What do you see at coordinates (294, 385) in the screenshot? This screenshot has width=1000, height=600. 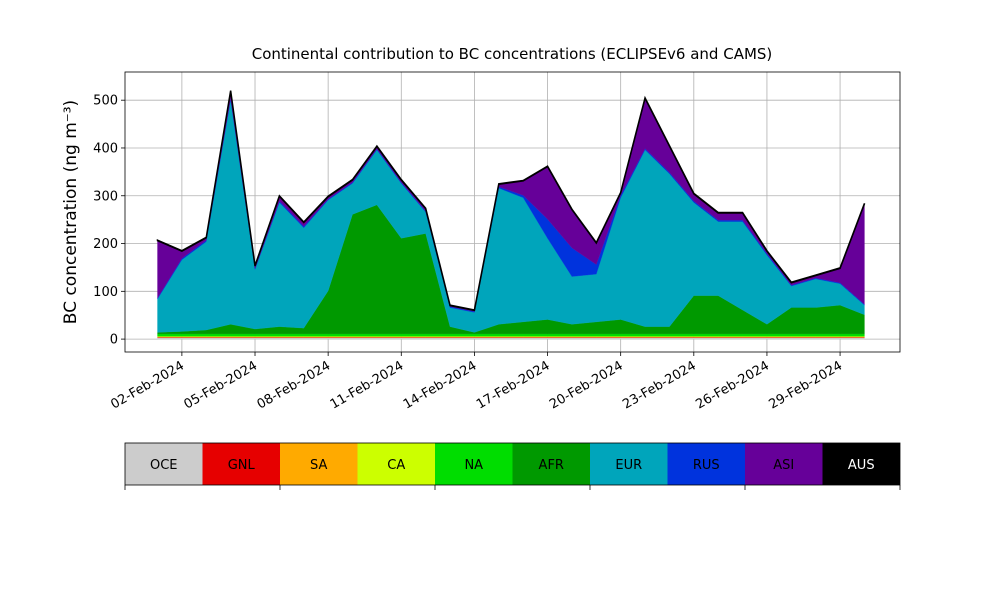 I see `x-tick-label: 08-Feb-2024` at bounding box center [294, 385].